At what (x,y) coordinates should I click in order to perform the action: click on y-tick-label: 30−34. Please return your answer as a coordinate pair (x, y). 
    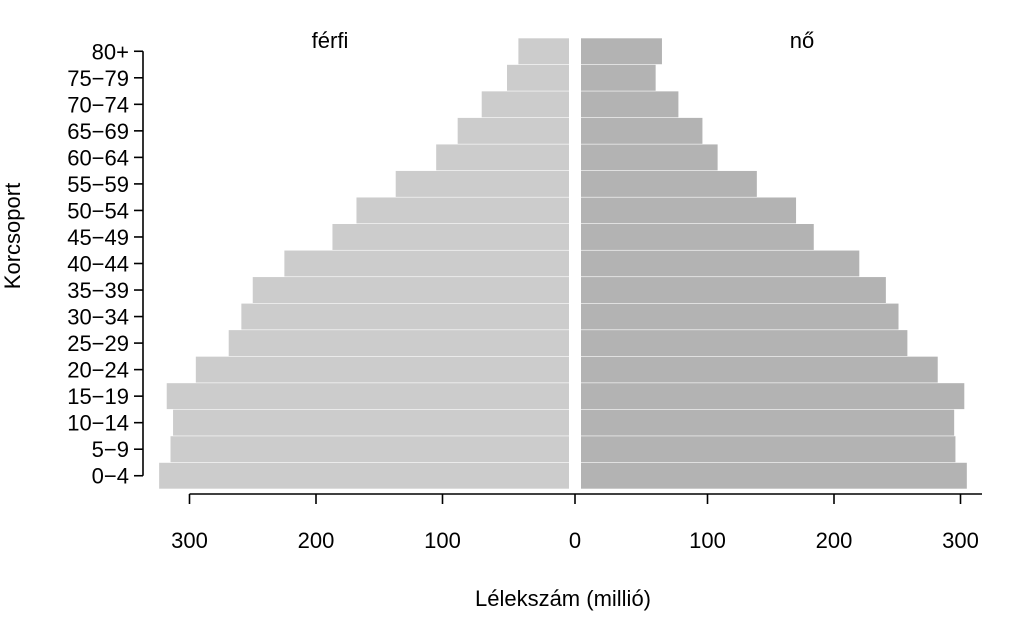
    Looking at the image, I should click on (98, 317).